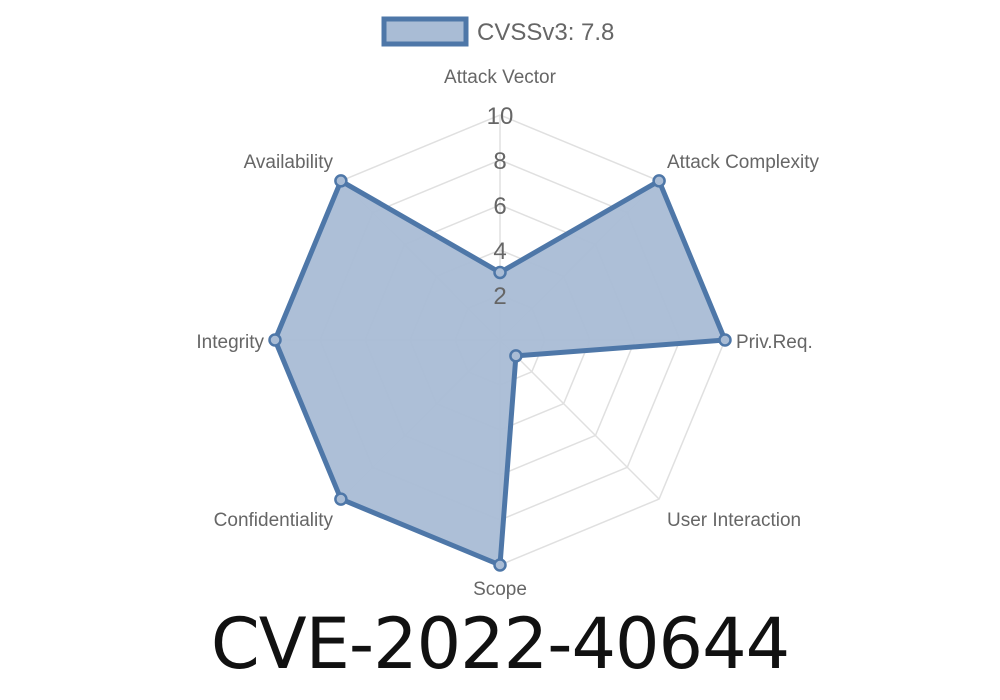 Image resolution: width=1000 pixels, height=700 pixels. What do you see at coordinates (499, 161) in the screenshot?
I see `tick-label: 8` at bounding box center [499, 161].